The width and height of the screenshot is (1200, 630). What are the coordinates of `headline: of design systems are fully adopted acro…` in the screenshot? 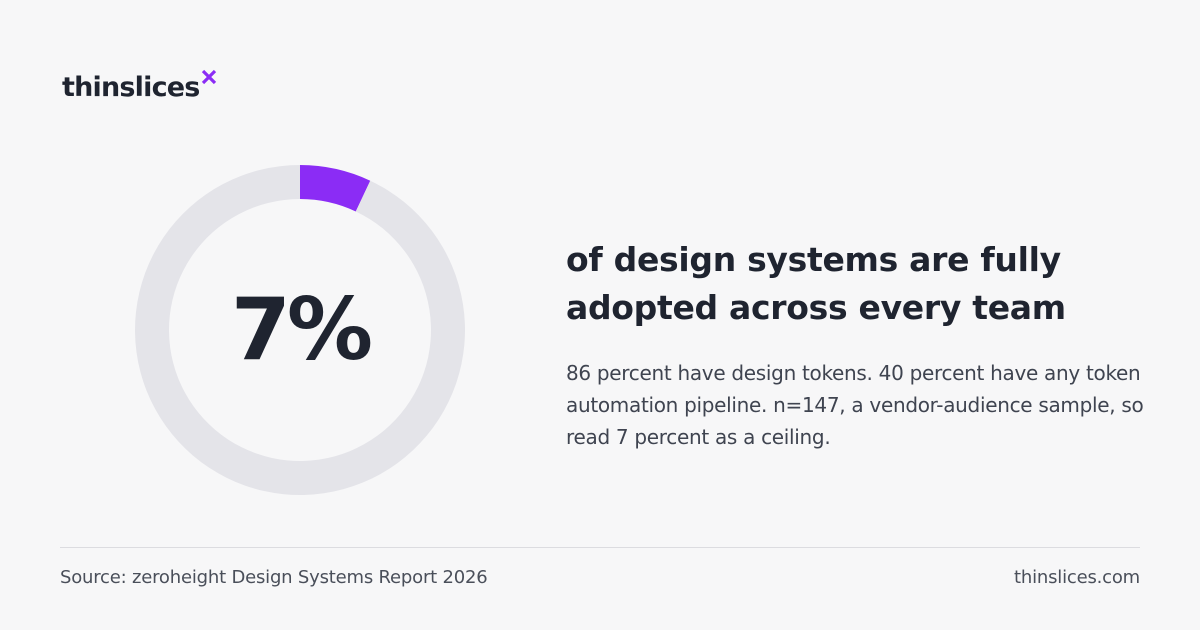 It's located at (816, 283).